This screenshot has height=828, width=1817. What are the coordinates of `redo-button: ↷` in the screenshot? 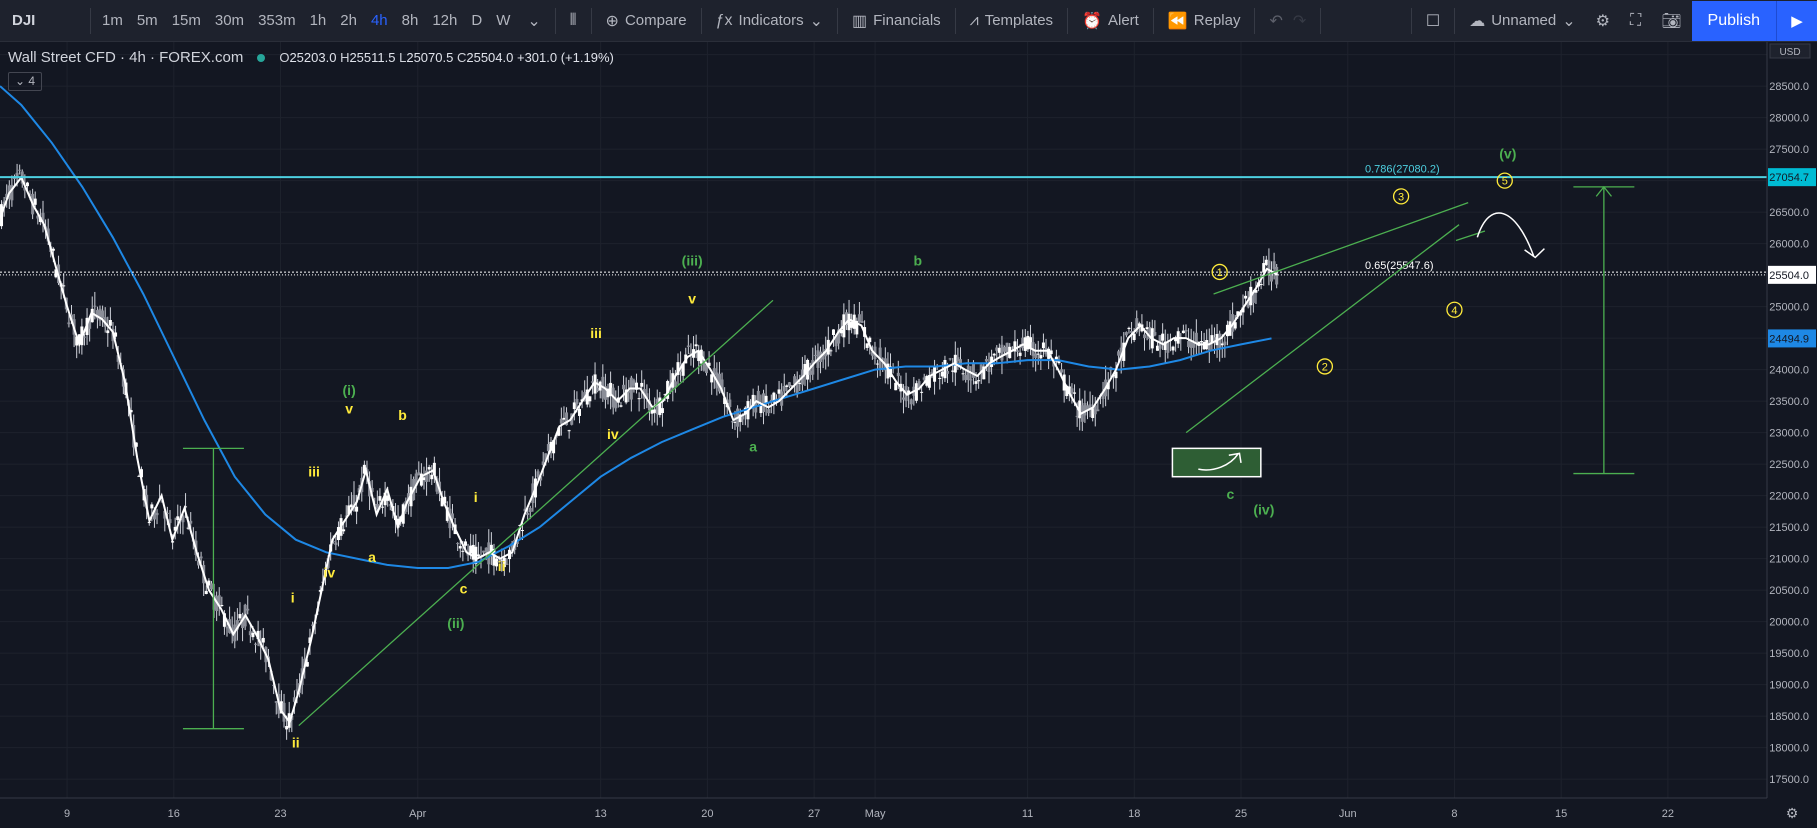 It's located at (1304, 21).